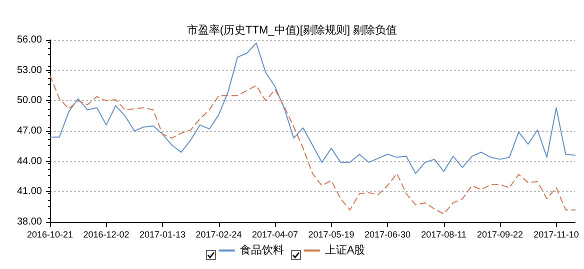  What do you see at coordinates (345, 250) in the screenshot?
I see `legend-label: 上证A股` at bounding box center [345, 250].